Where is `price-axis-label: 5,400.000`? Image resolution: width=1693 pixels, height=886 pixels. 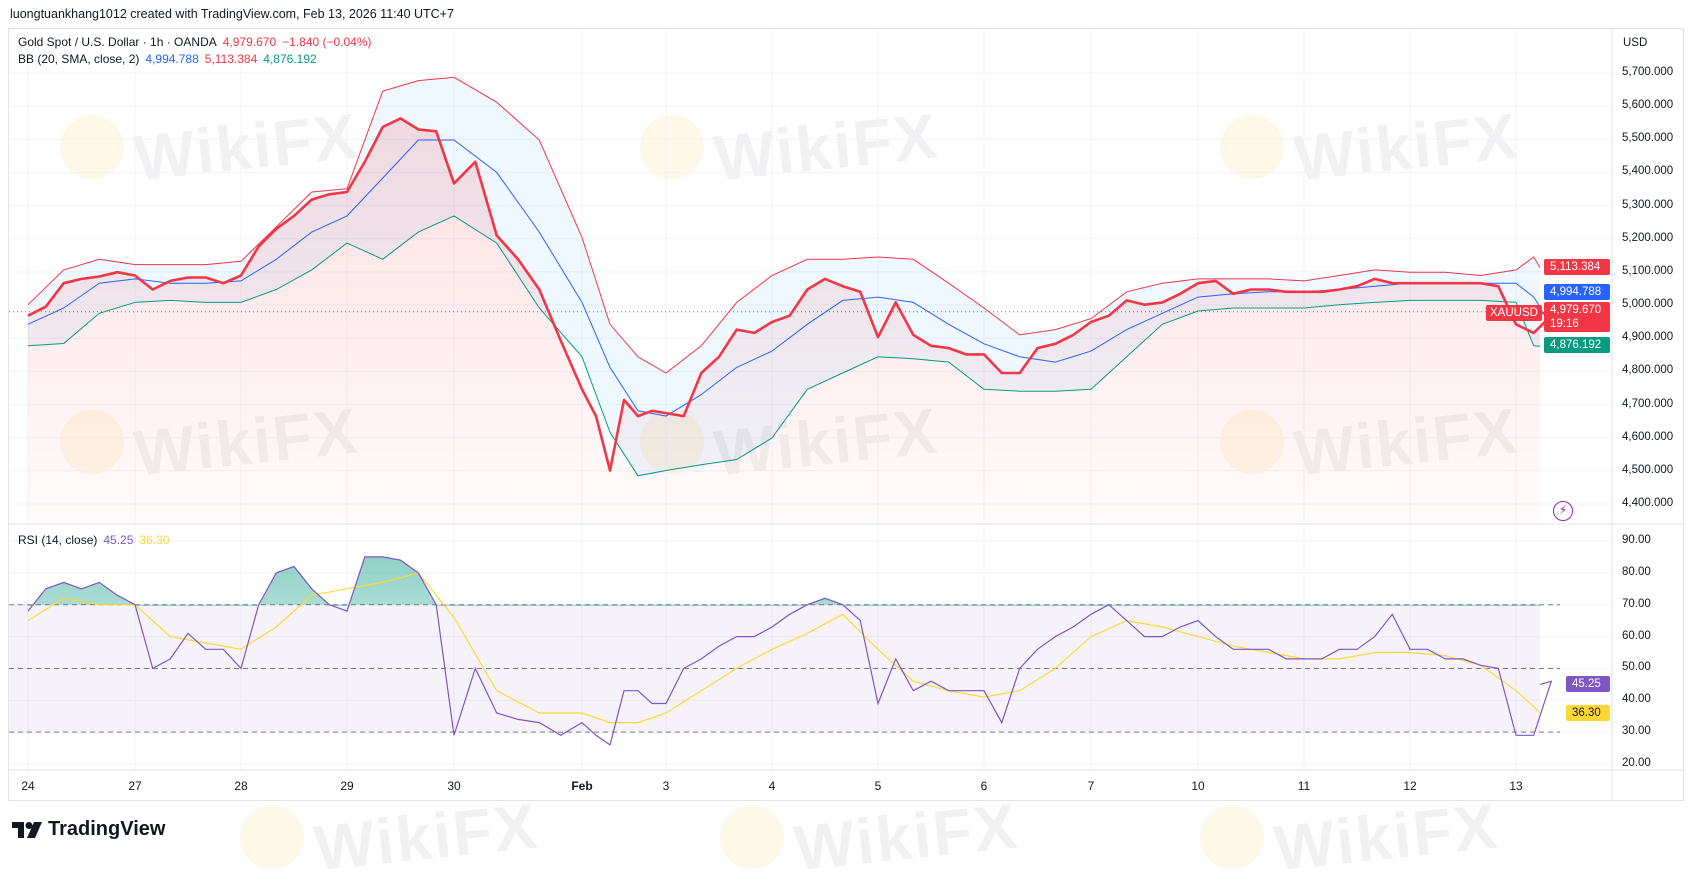
price-axis-label: 5,400.000 is located at coordinates (1647, 171).